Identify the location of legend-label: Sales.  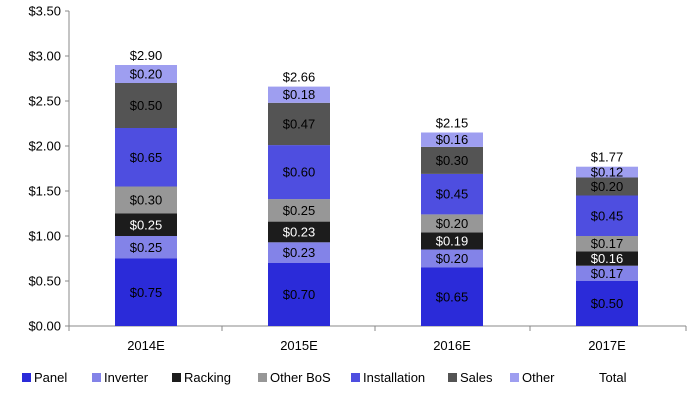
(476, 377).